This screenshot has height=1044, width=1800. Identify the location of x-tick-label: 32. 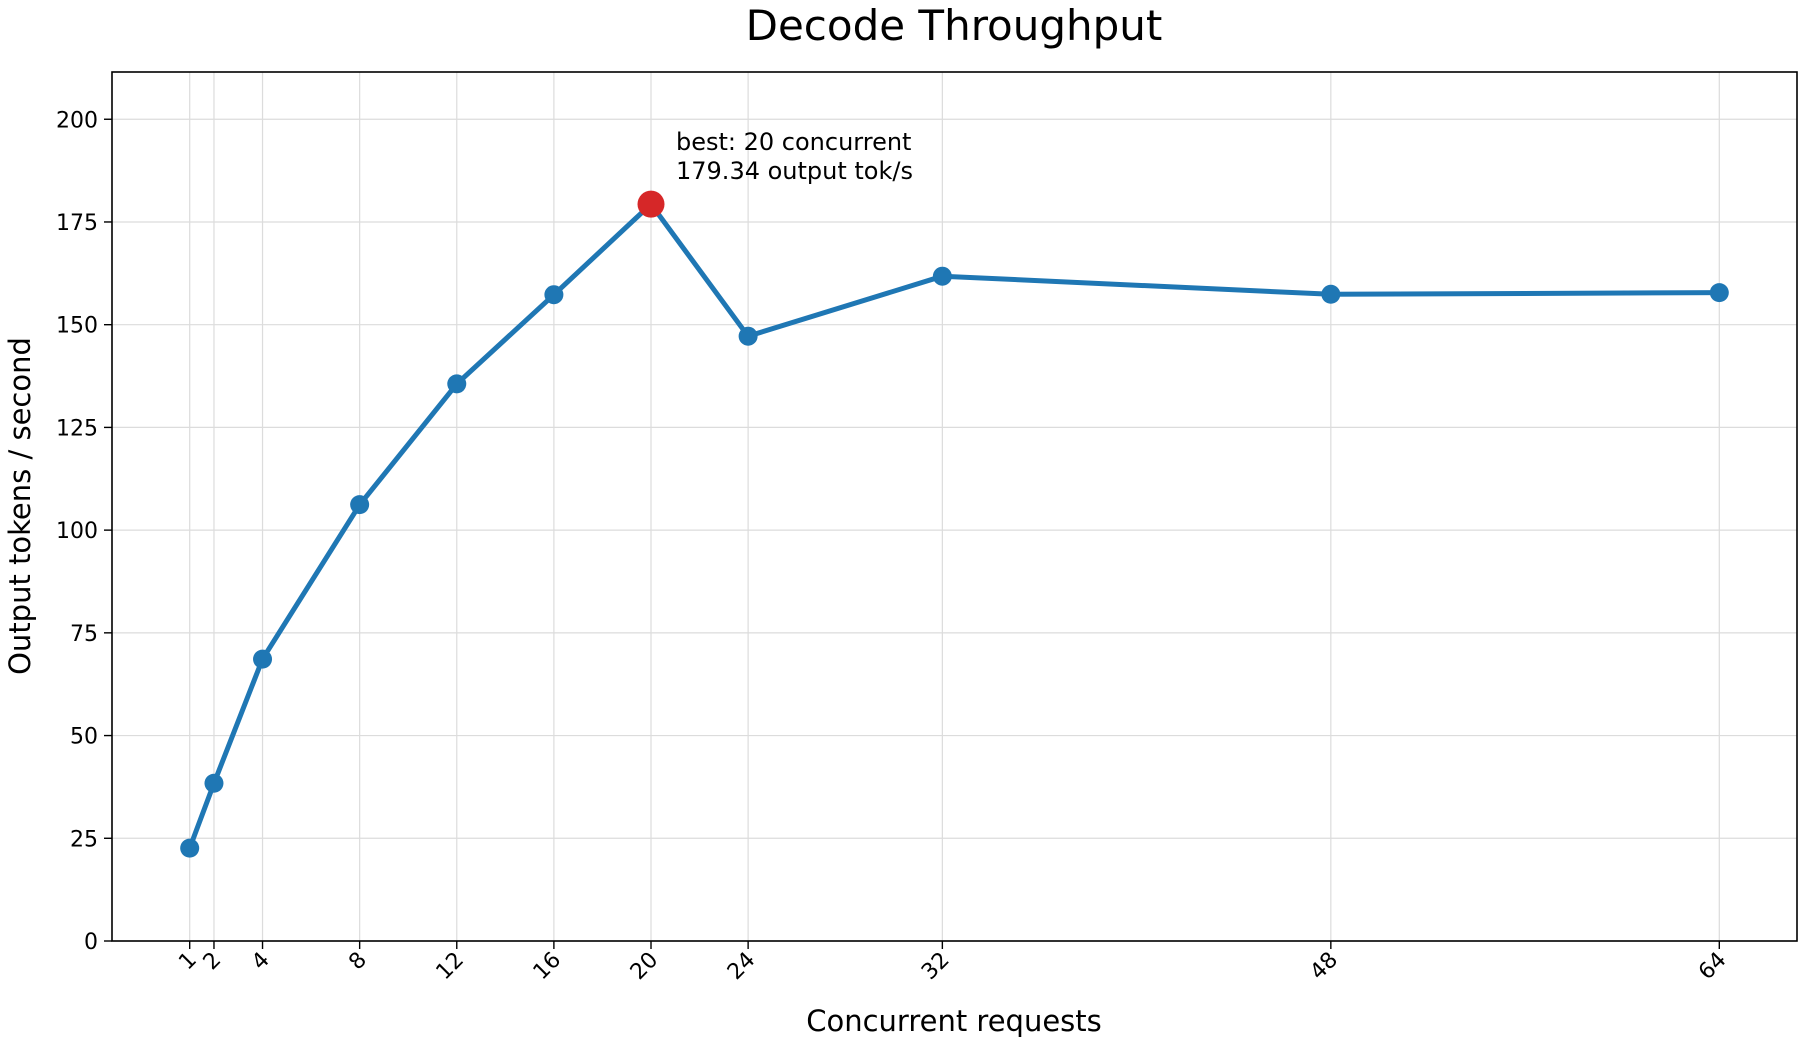
(935, 966).